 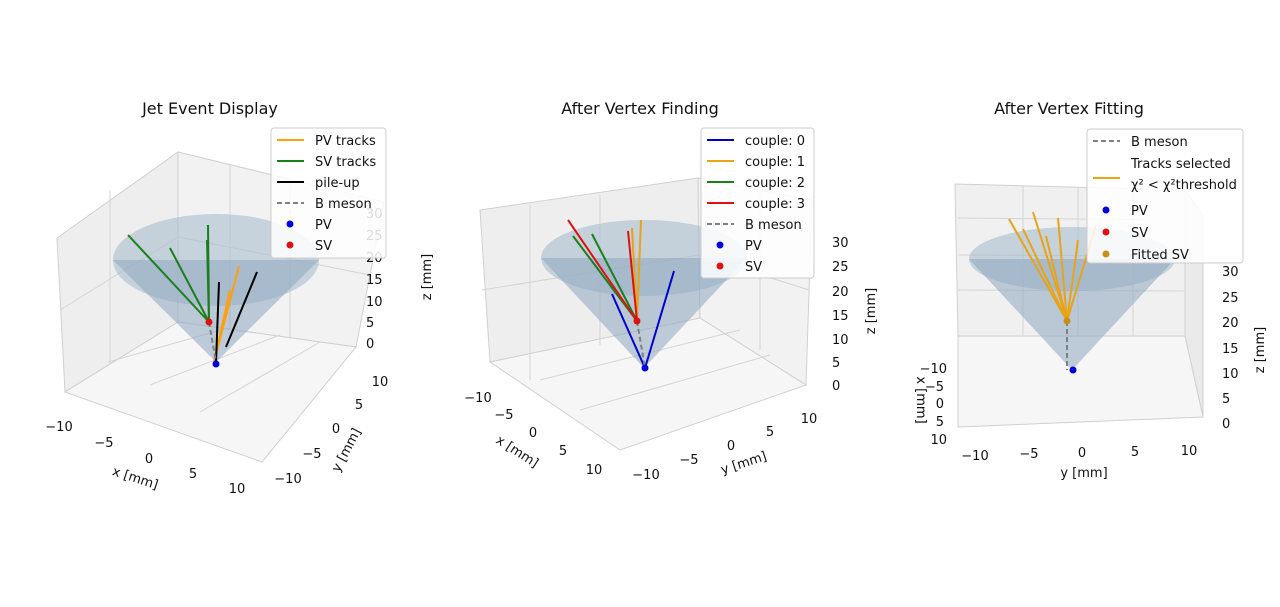 I want to click on couple-1-track, so click(x=639, y=270).